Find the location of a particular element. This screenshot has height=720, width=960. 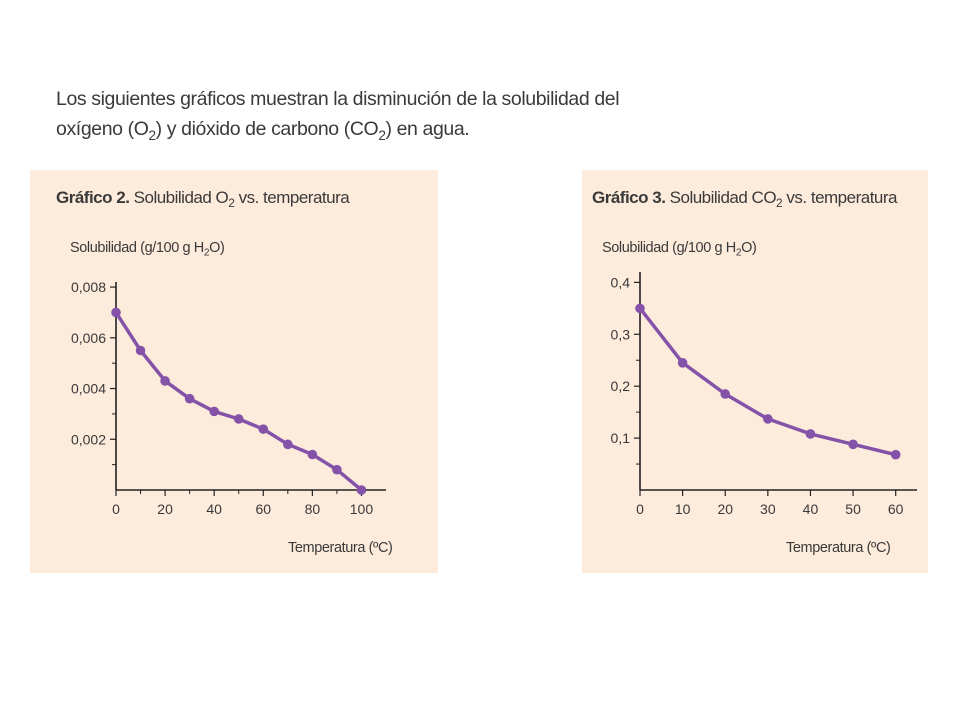

chart-title-bold: Gráfico 3. is located at coordinates (629, 197).